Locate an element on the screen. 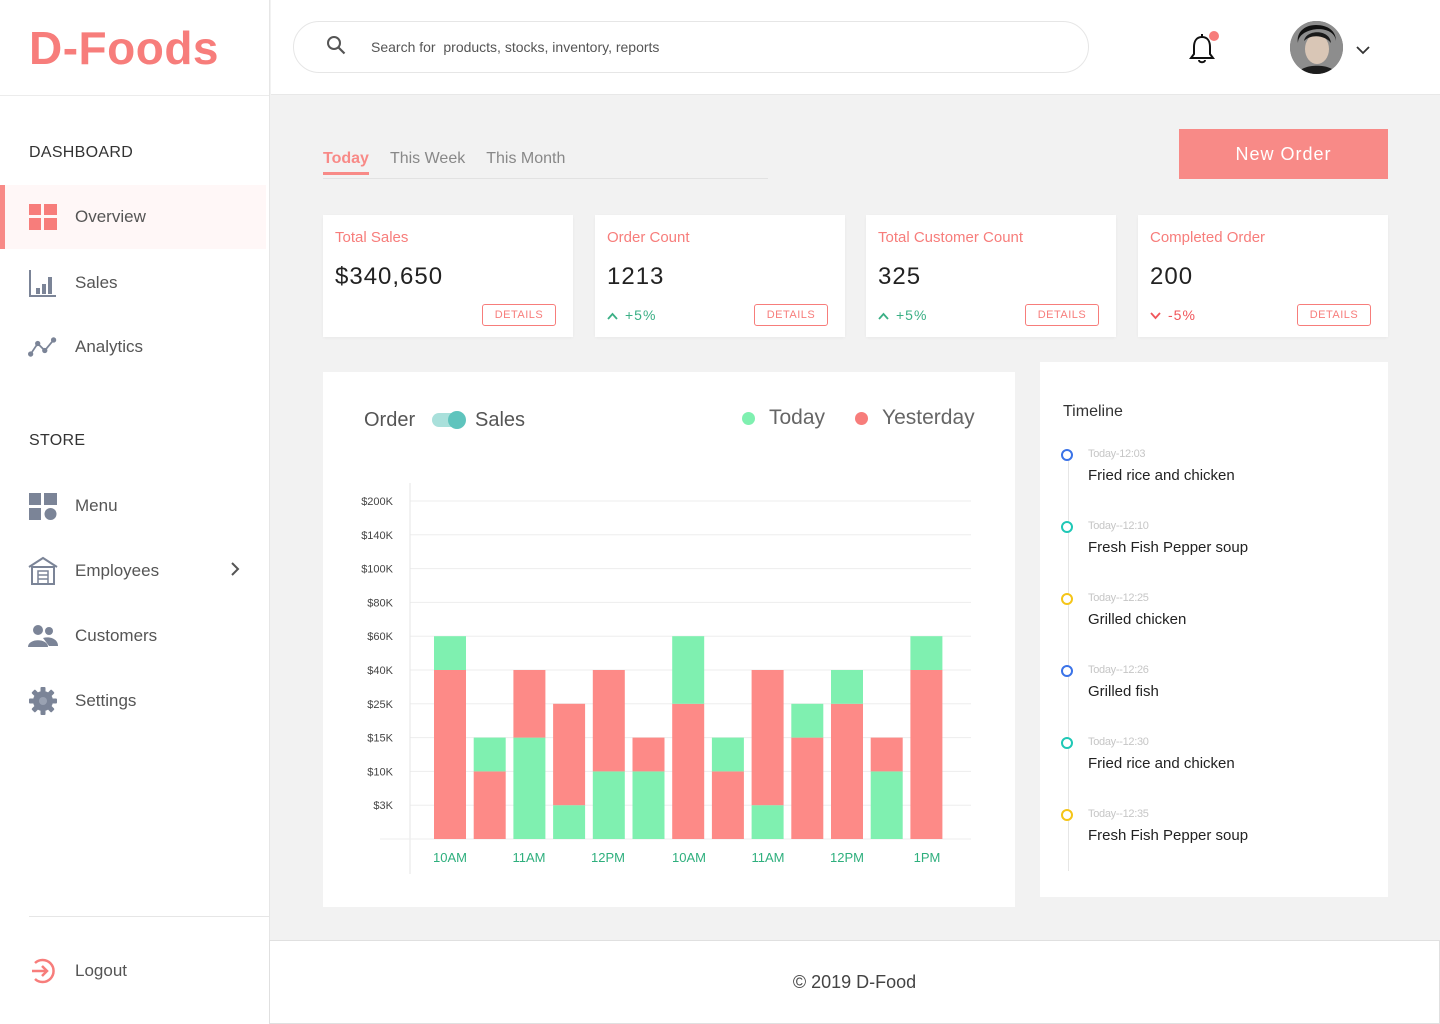 Image resolution: width=1440 pixels, height=1024 pixels. bar-chart-icon is located at coordinates (43, 283).